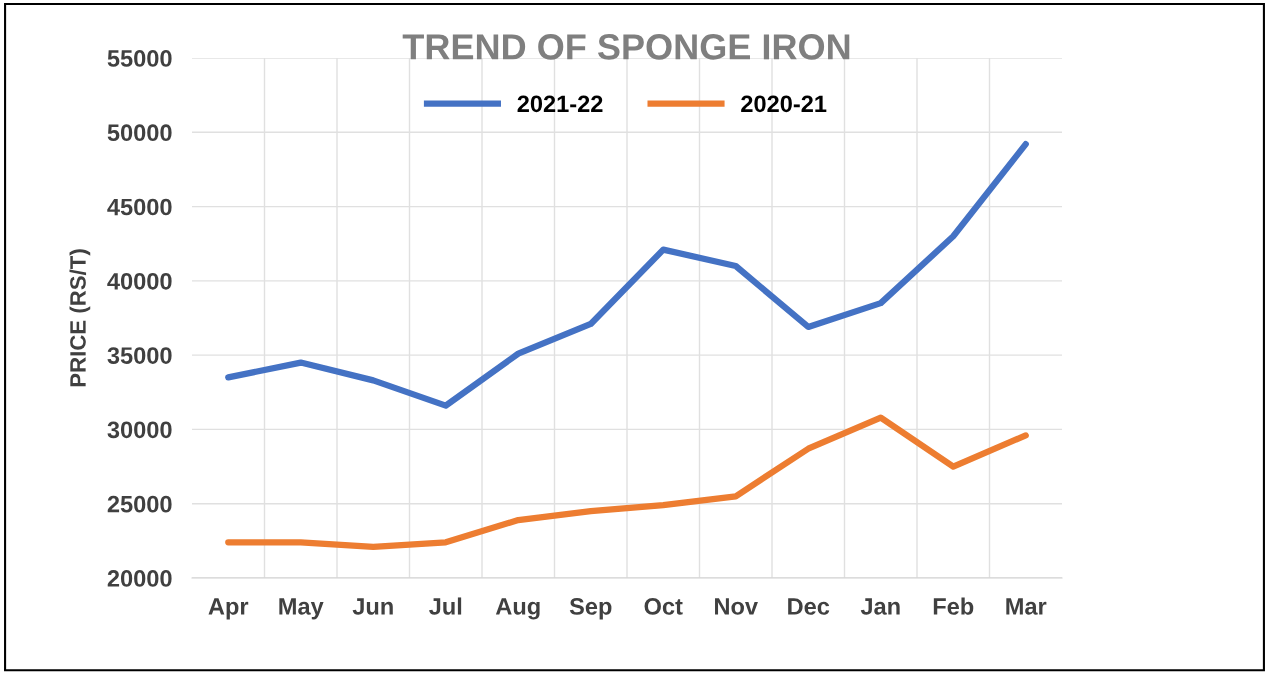 This screenshot has height=673, width=1269. What do you see at coordinates (139, 504) in the screenshot?
I see `y-tick-label: 25000` at bounding box center [139, 504].